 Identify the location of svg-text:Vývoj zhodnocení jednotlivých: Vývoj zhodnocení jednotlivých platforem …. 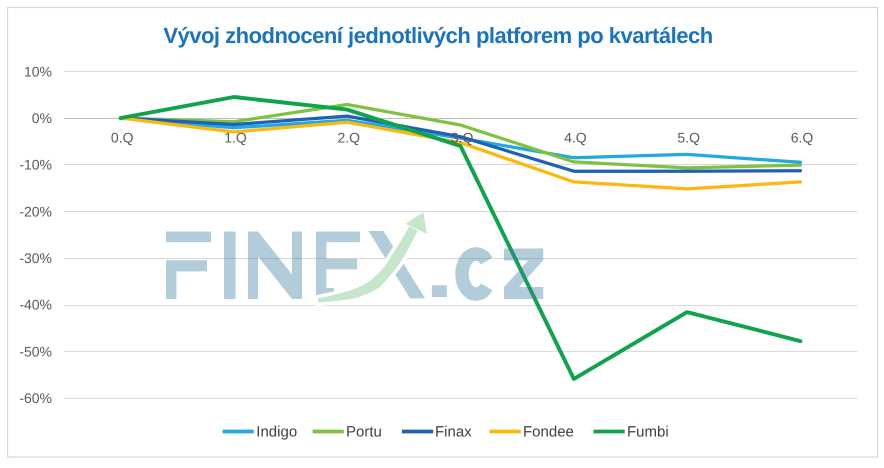
(437, 35).